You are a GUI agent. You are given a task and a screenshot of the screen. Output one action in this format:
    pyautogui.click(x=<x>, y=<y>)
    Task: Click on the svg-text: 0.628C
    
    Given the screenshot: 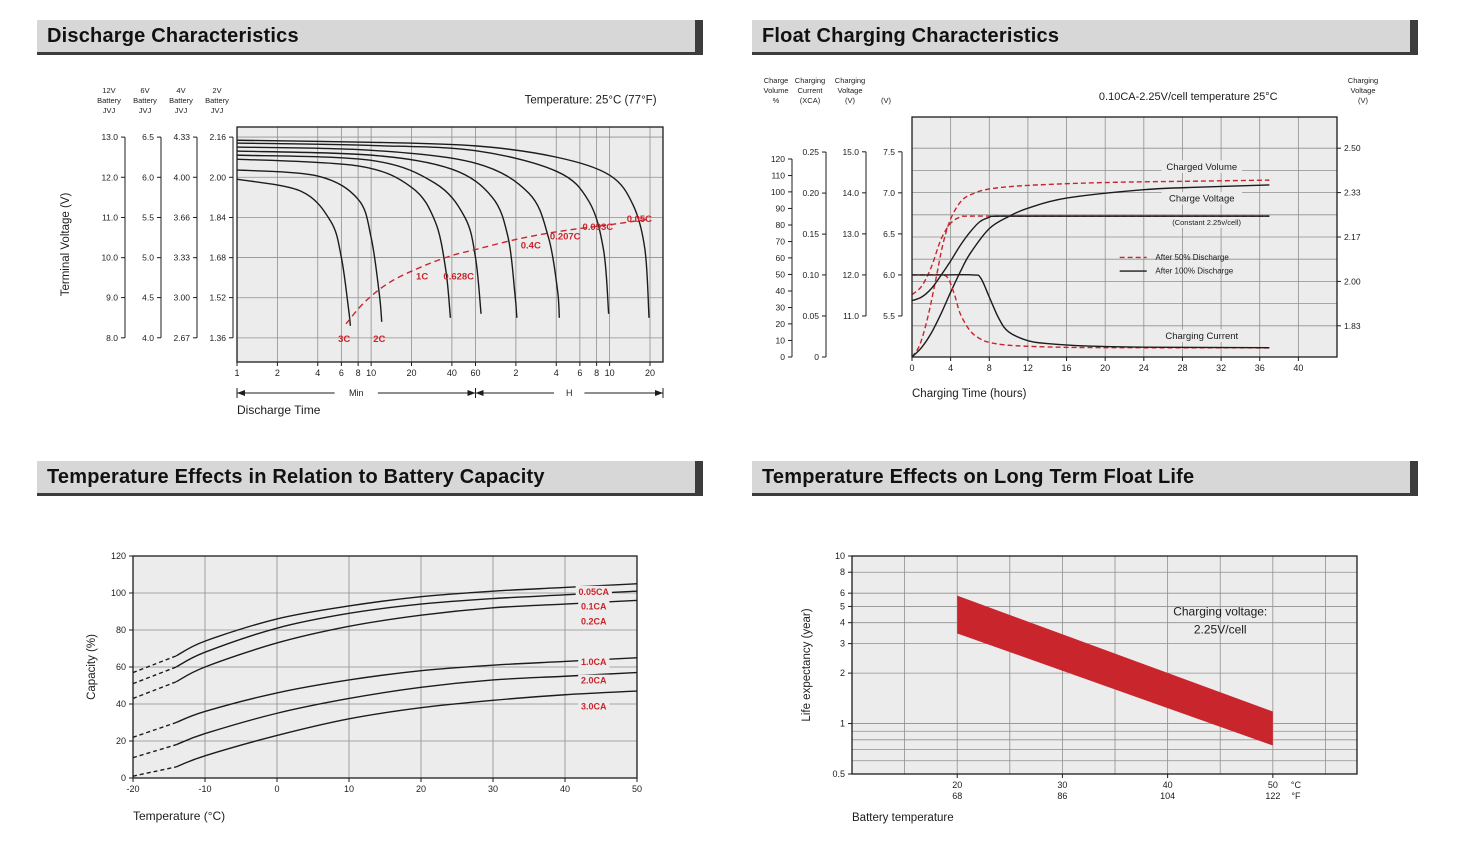 What is the action you would take?
    pyautogui.click(x=458, y=277)
    